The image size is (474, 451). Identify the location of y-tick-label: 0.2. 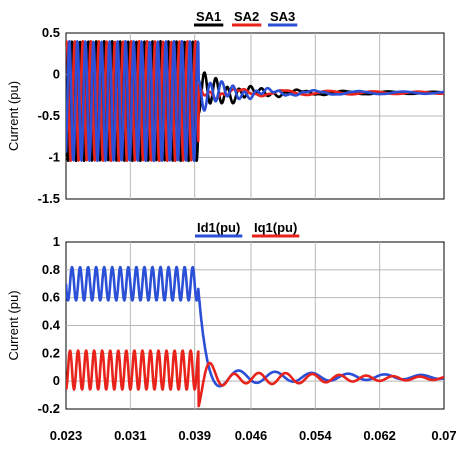
(51, 352).